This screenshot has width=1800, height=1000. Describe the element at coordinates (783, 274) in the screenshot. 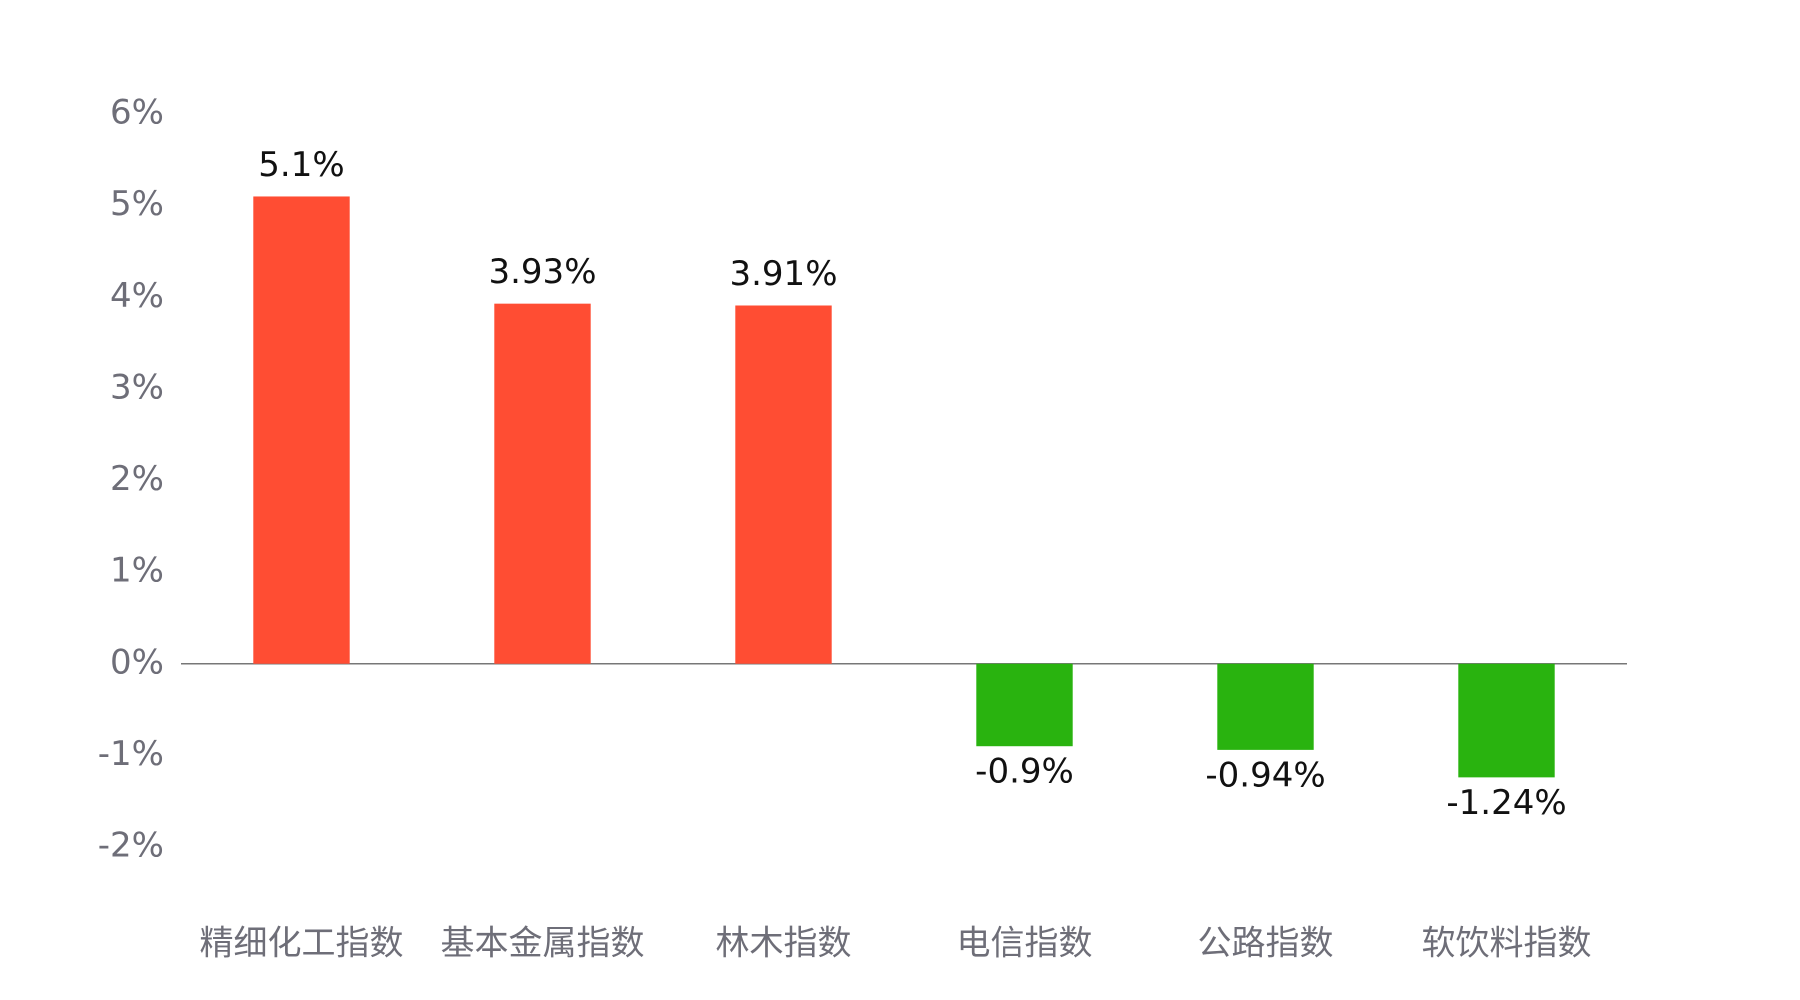

I see `value-label: 3.91%` at that location.